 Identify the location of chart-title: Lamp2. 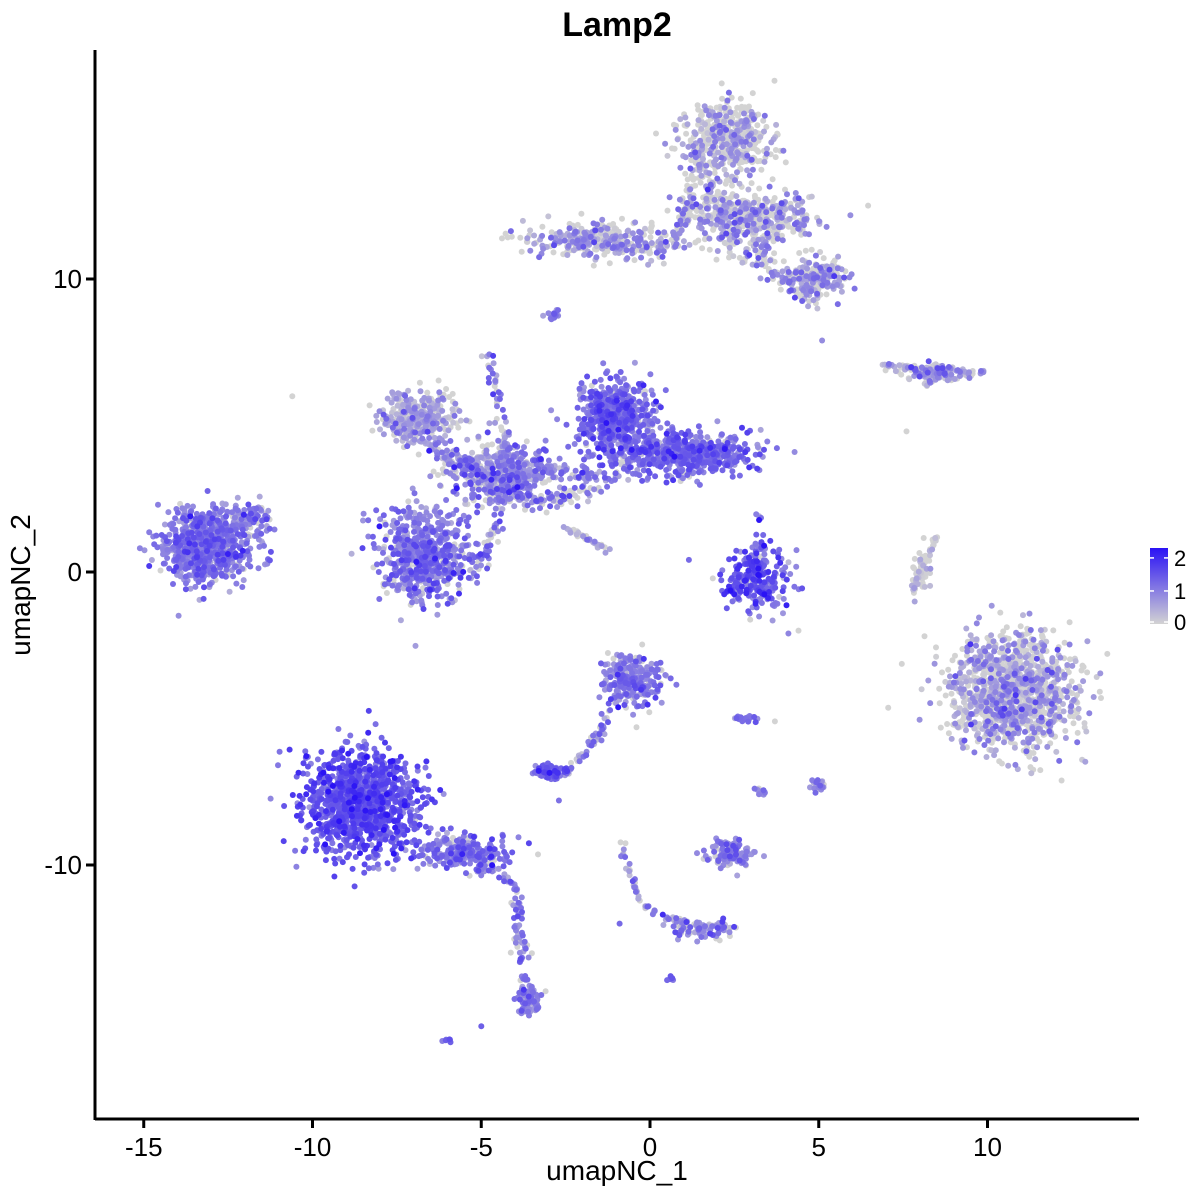
(617, 25).